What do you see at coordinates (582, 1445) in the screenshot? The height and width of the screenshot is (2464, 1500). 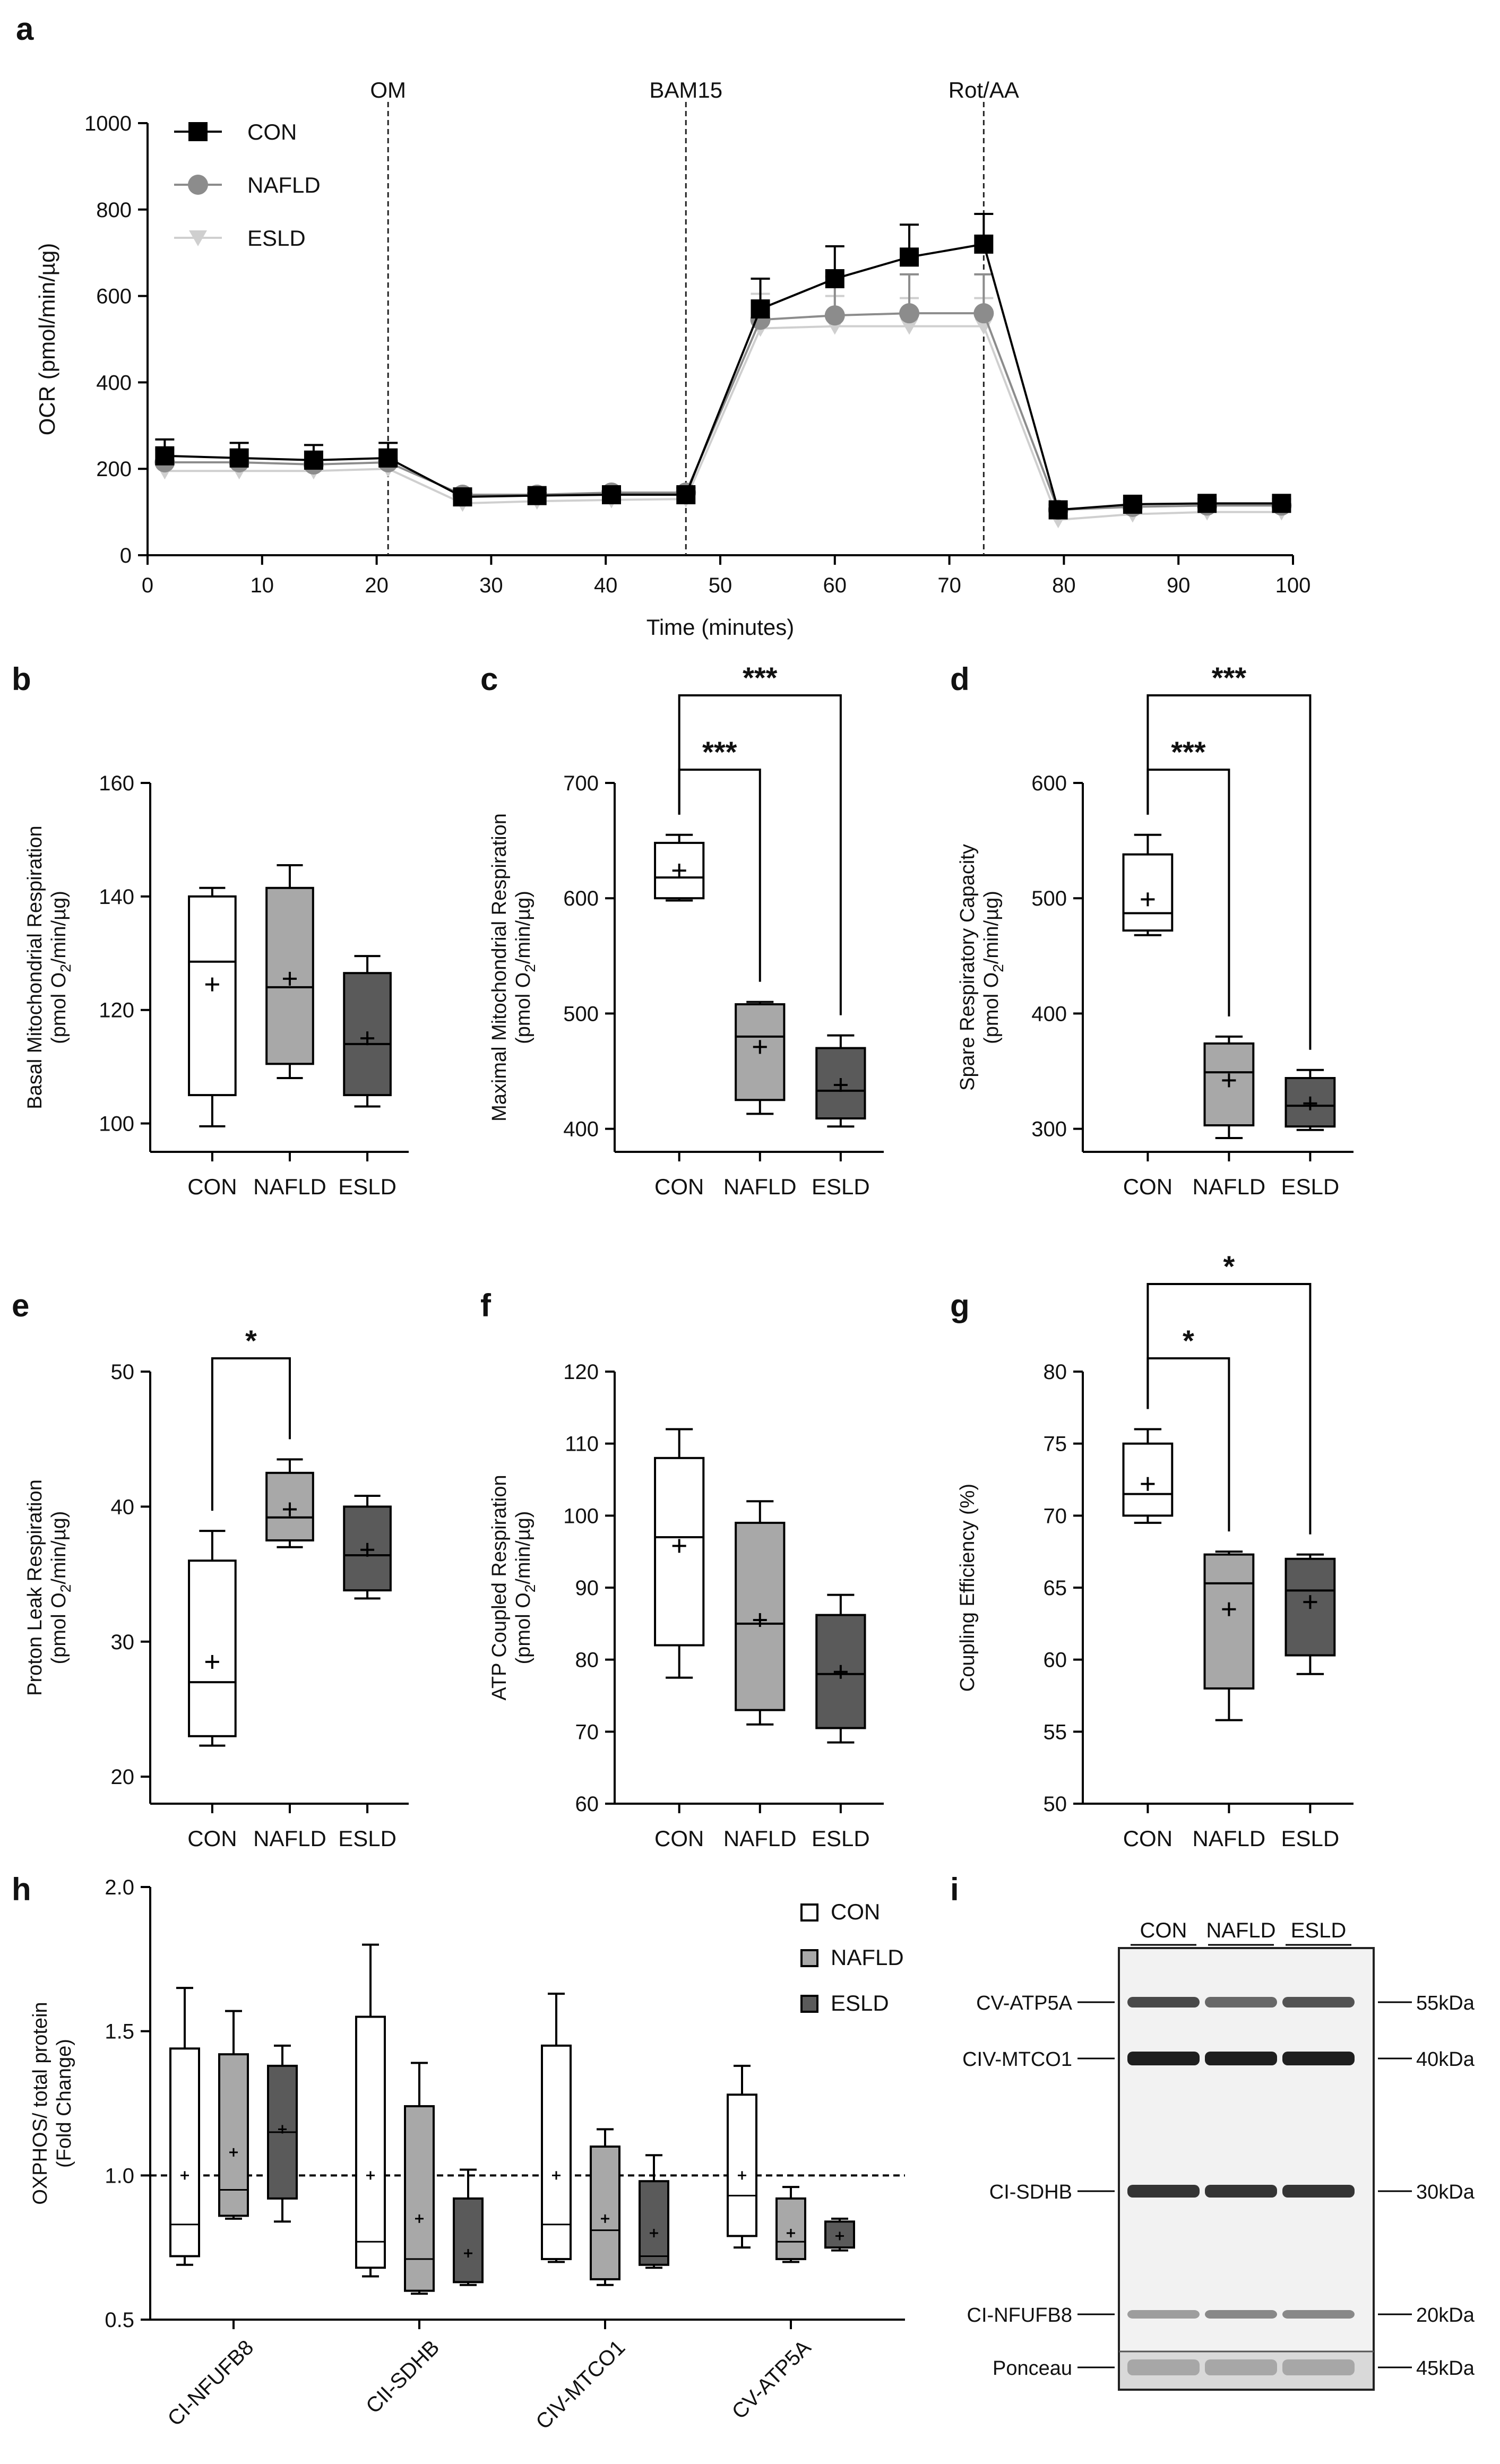 I see `y-tick-label: 110` at bounding box center [582, 1445].